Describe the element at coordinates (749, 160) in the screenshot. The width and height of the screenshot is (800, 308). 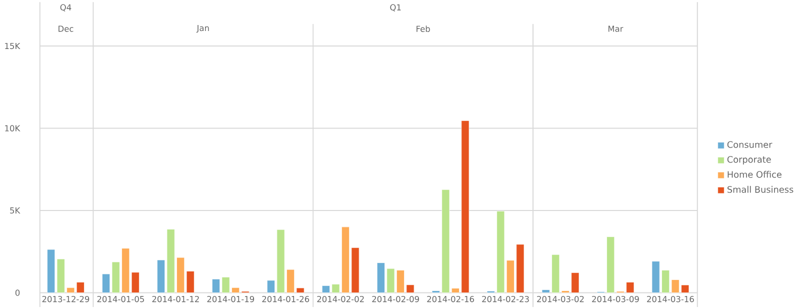
I see `legend-label: Corporate` at that location.